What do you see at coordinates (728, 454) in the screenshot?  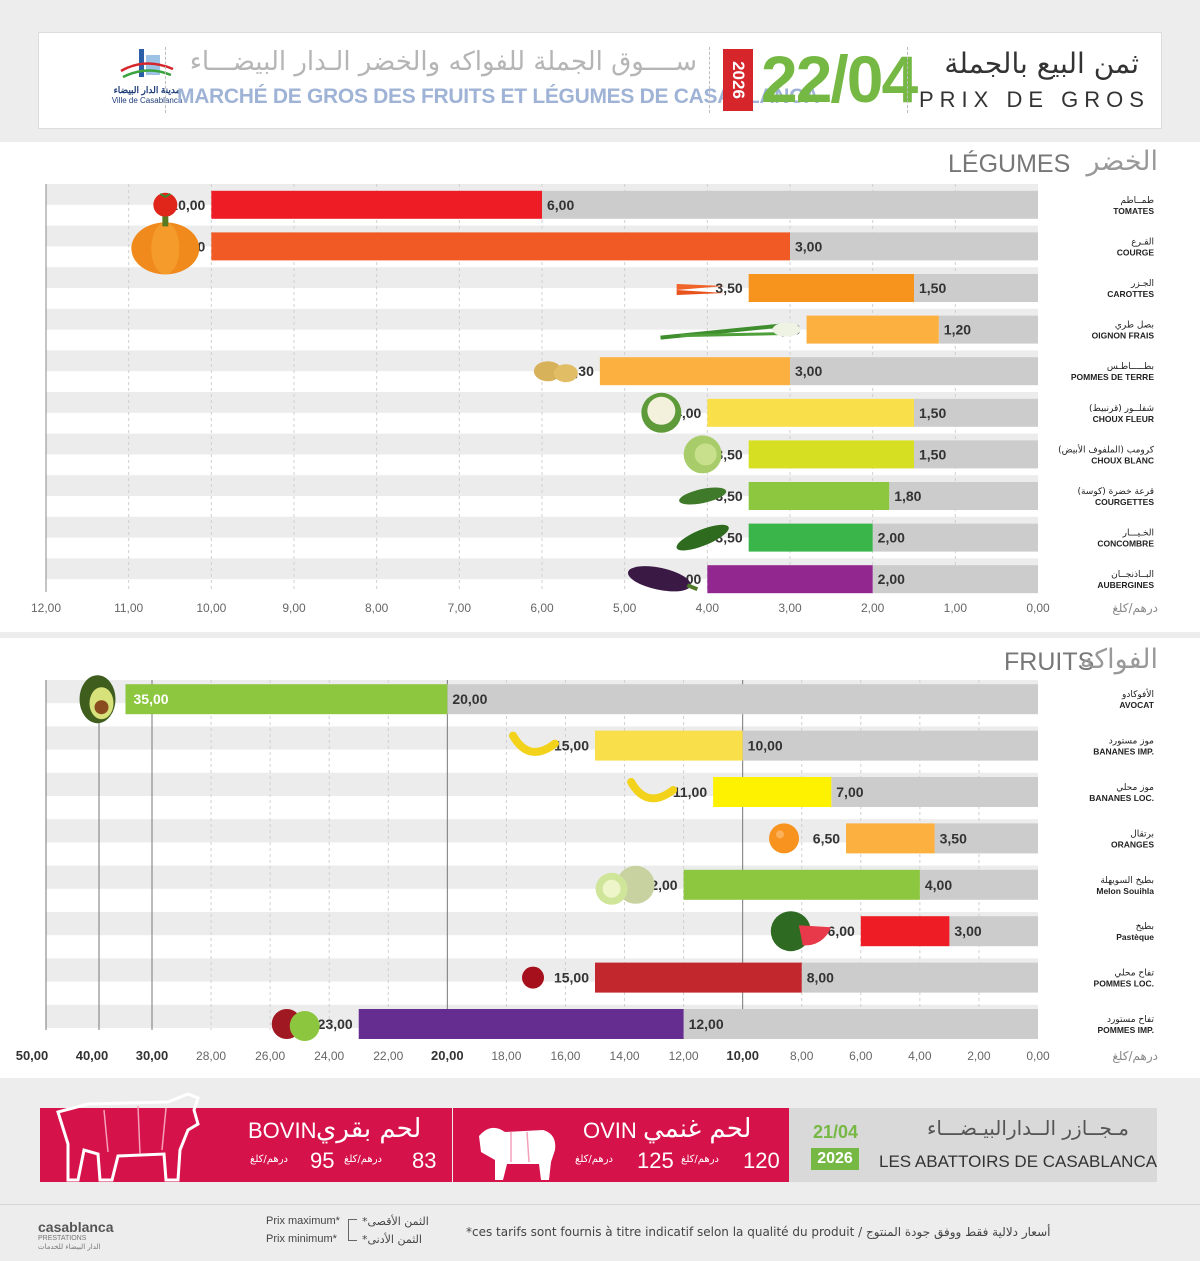 I see `label-max-6: 3,50` at bounding box center [728, 454].